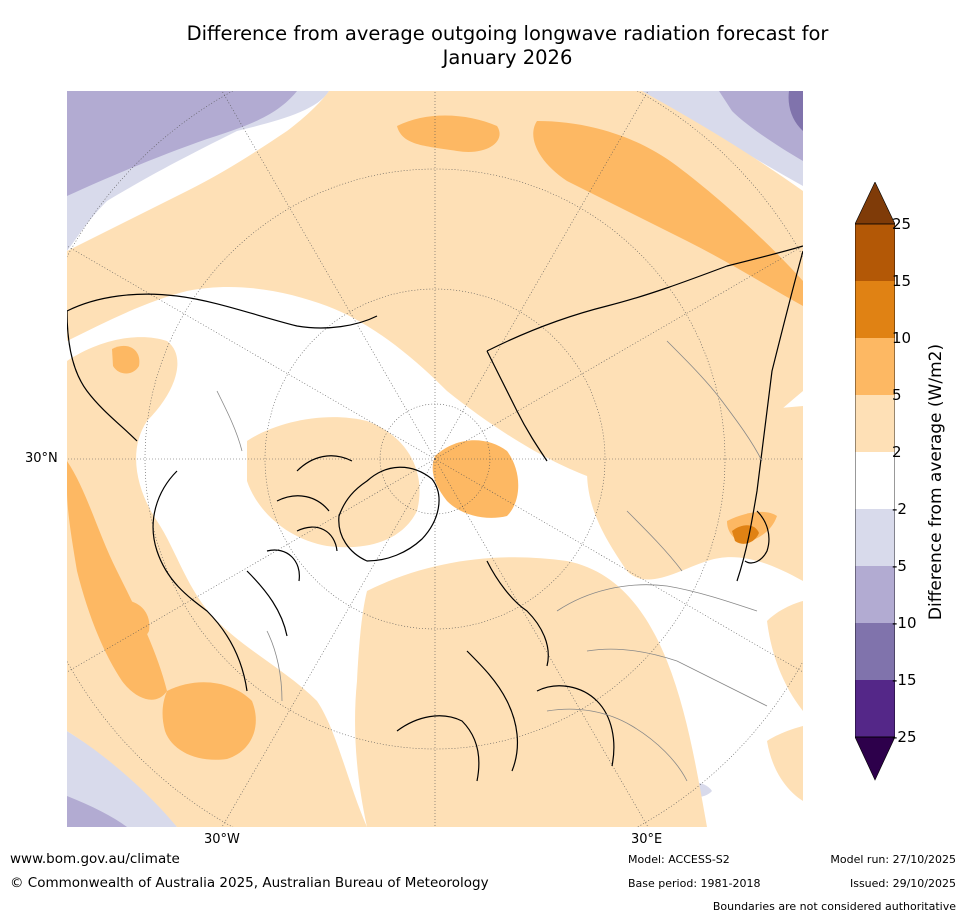  What do you see at coordinates (875, 203) in the screenshot?
I see `colorbar-over-arrow` at bounding box center [875, 203].